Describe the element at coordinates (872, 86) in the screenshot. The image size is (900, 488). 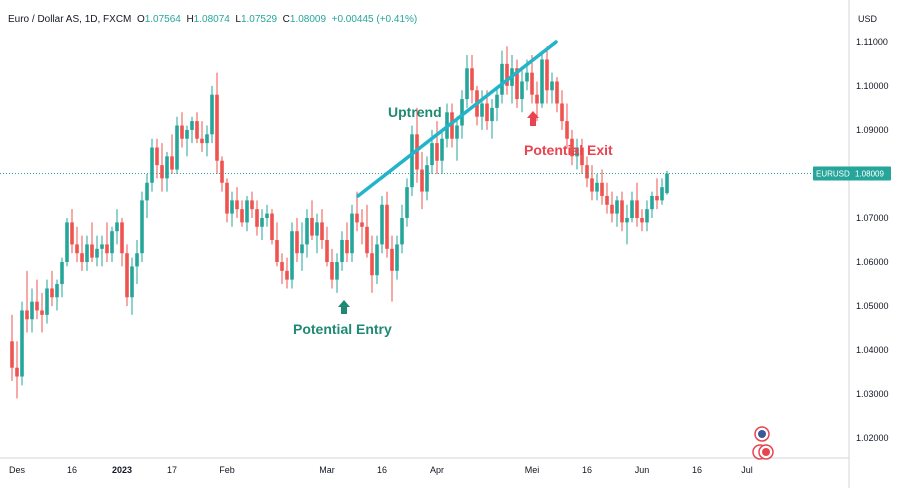
I see `y-tick-label: 1.10000` at that location.